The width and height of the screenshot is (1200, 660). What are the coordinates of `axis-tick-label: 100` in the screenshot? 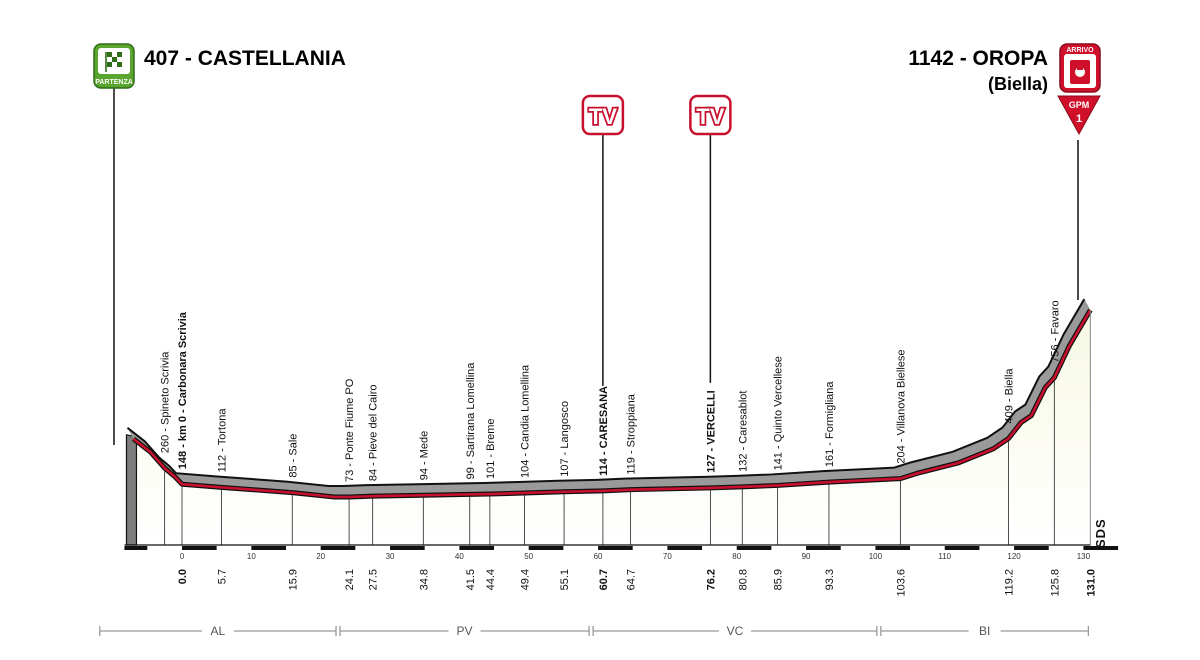 It's located at (876, 556).